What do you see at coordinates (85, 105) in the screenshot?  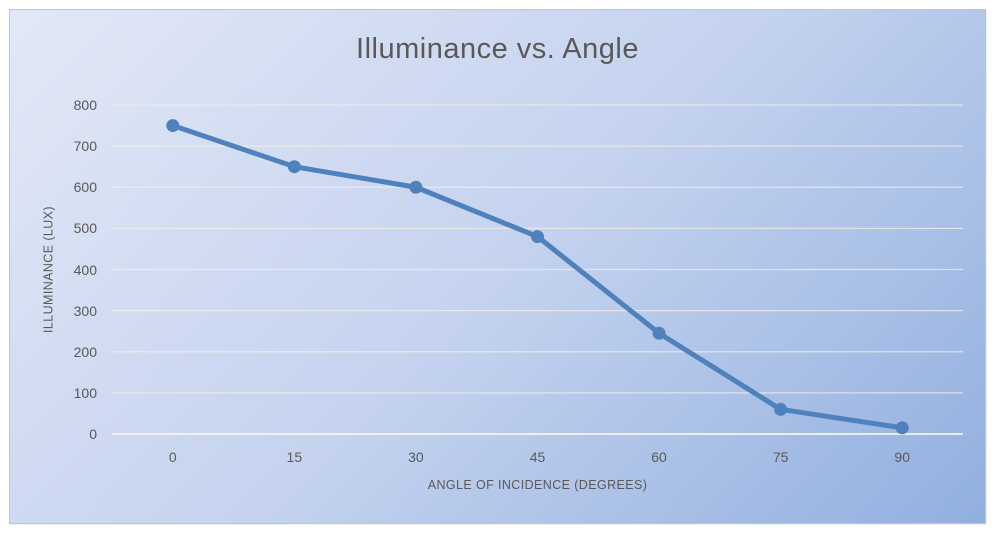 I see `y-tick-label: 800` at bounding box center [85, 105].